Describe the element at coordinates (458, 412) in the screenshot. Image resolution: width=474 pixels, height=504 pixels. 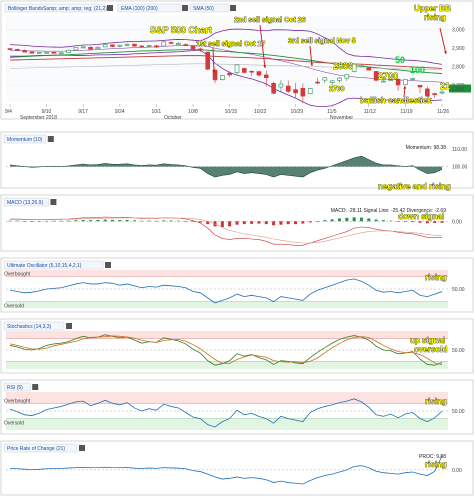
I see `rsi-tick: 50.00` at that location.